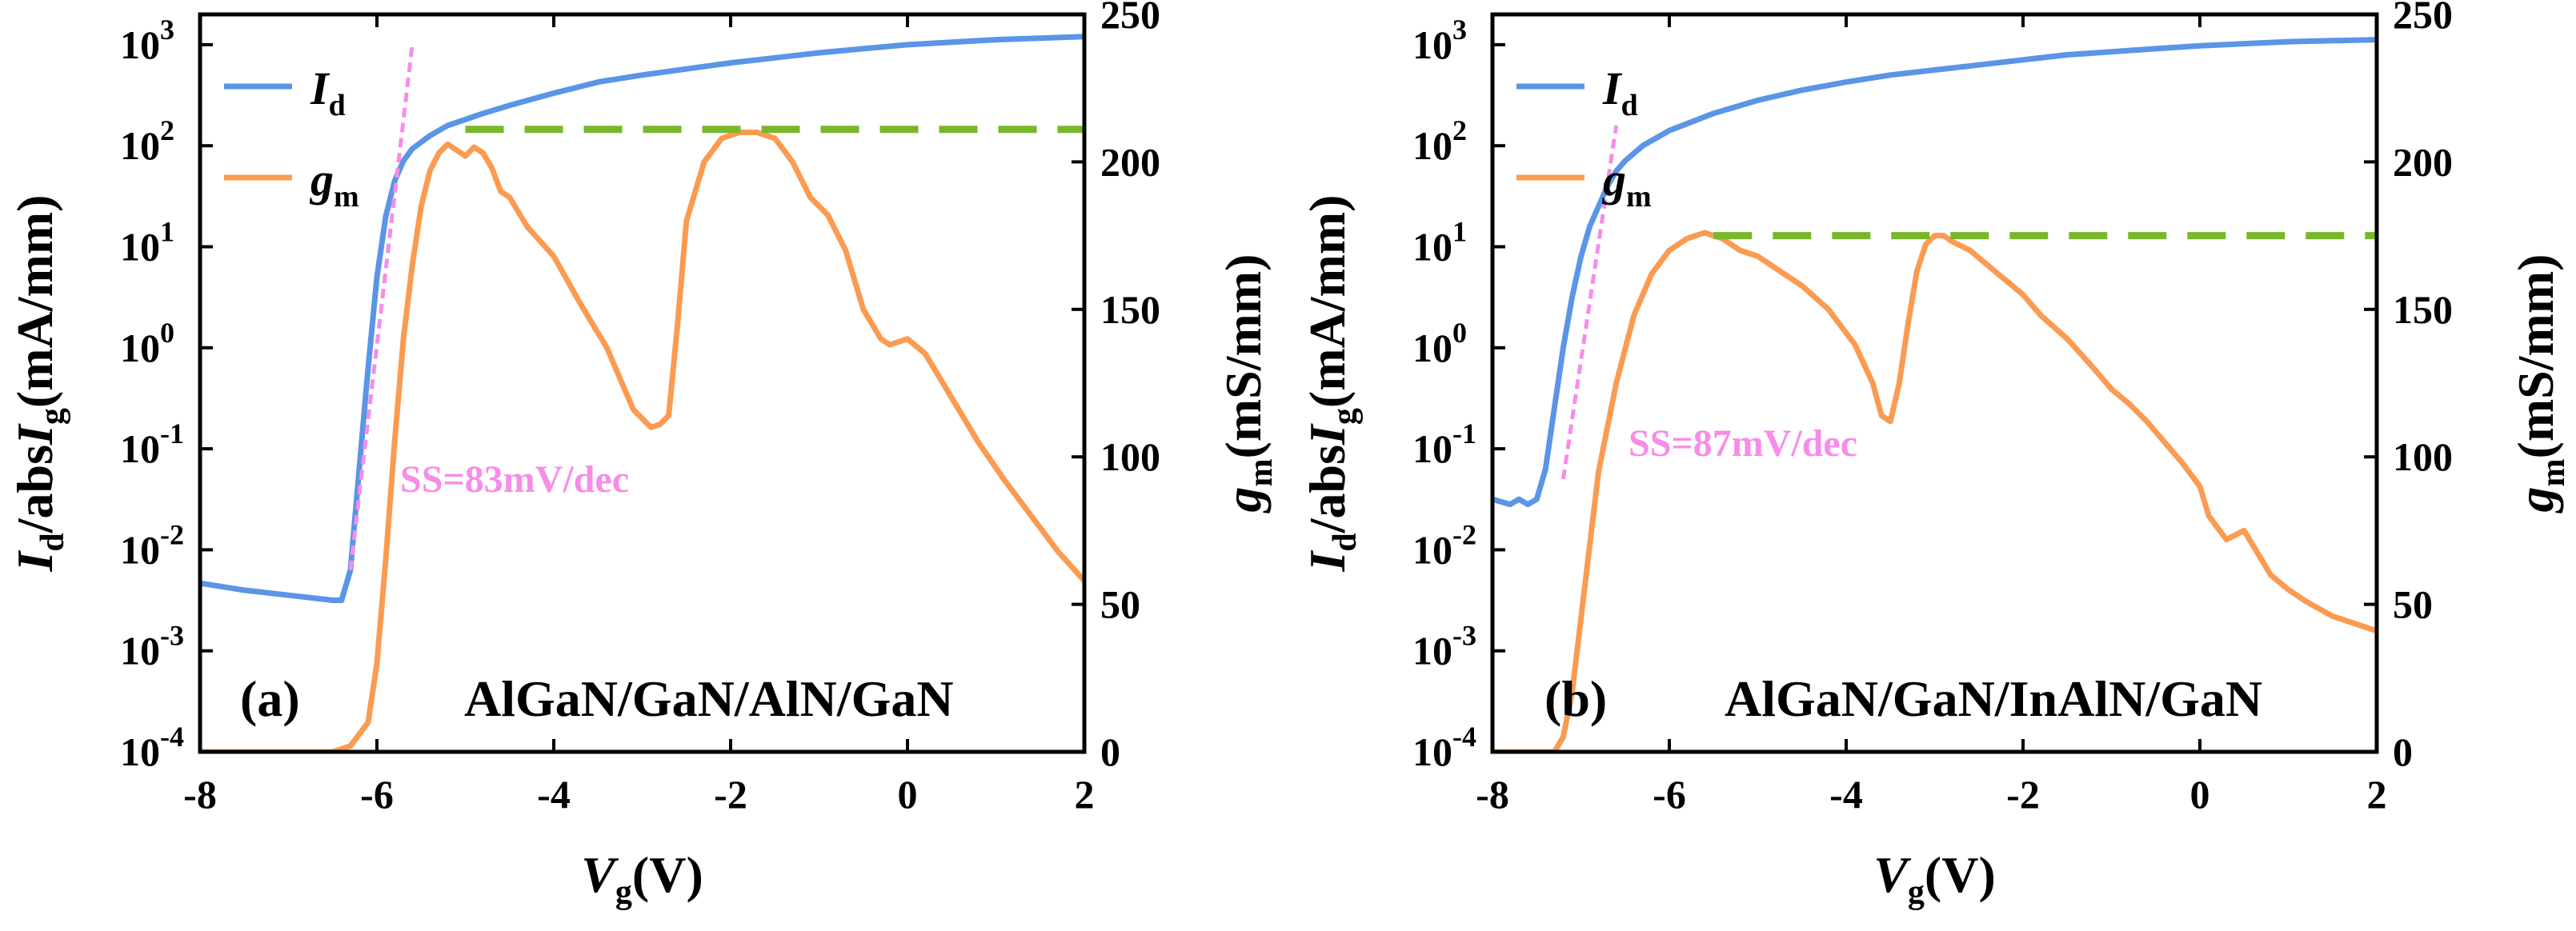 Image resolution: width=2576 pixels, height=931 pixels. What do you see at coordinates (1575, 698) in the screenshot?
I see `panel-label: (b)` at bounding box center [1575, 698].